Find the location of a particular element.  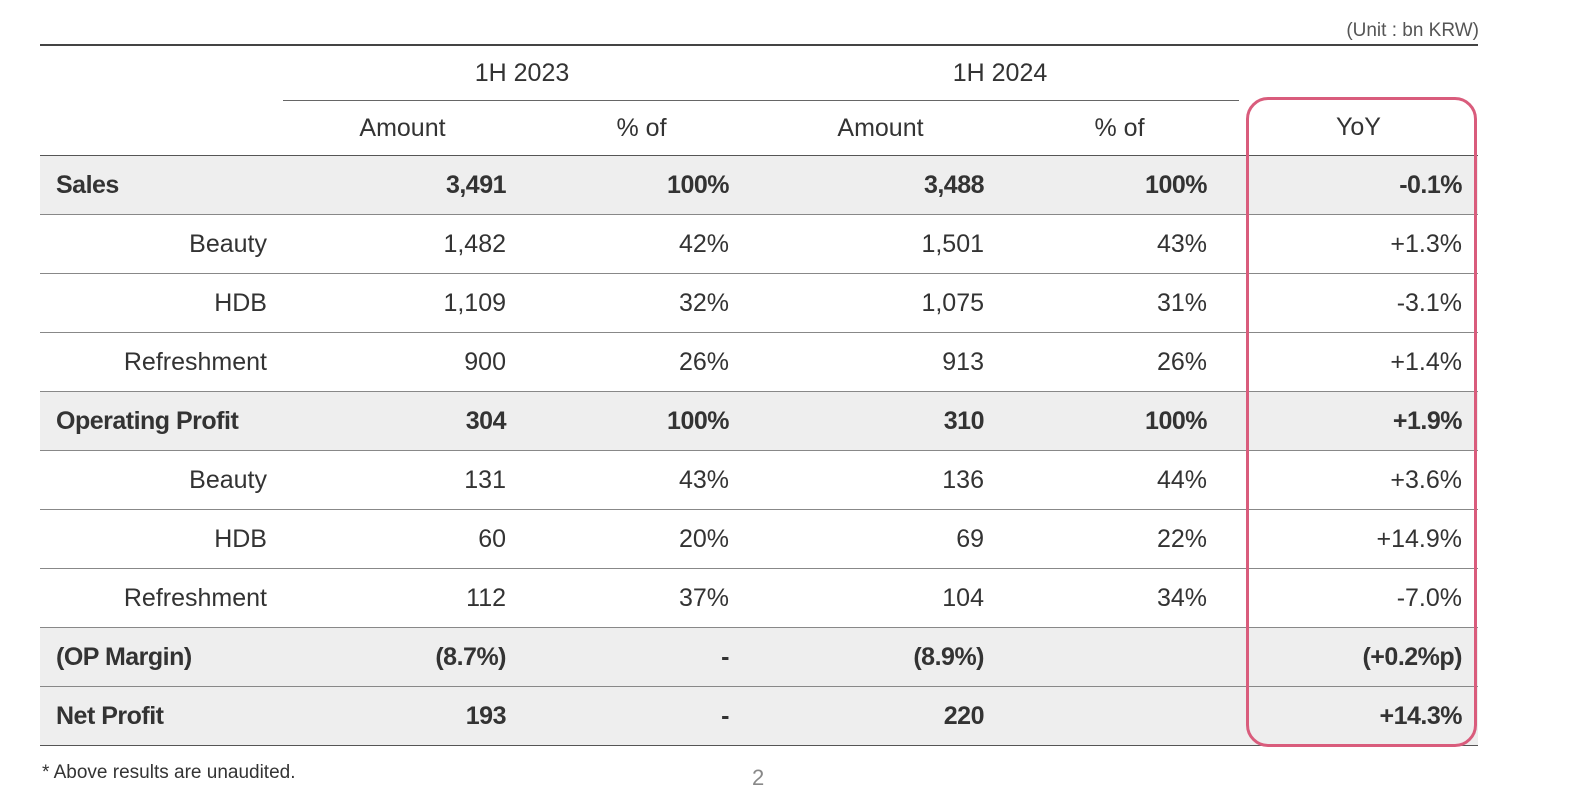

cell-yoy: -3.1% is located at coordinates (1358, 303).